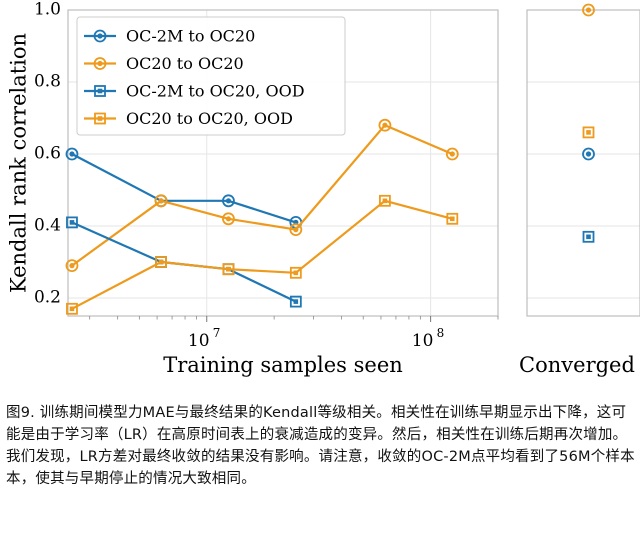  I want to click on legend-label: OC-2M to OC20, so click(190, 36).